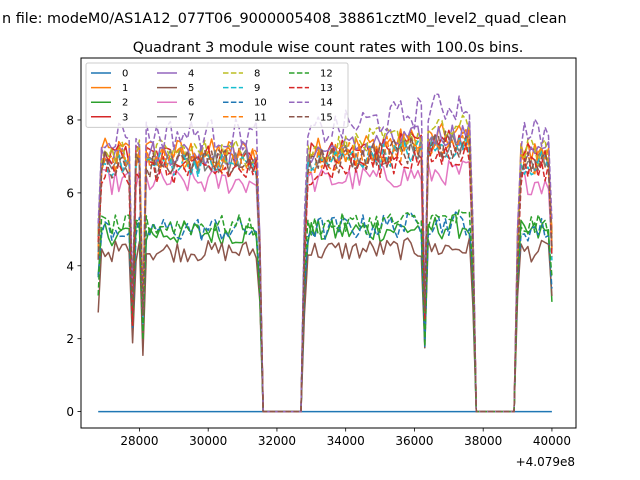 This screenshot has width=640, height=480. I want to click on legend-label: 14, so click(326, 103).